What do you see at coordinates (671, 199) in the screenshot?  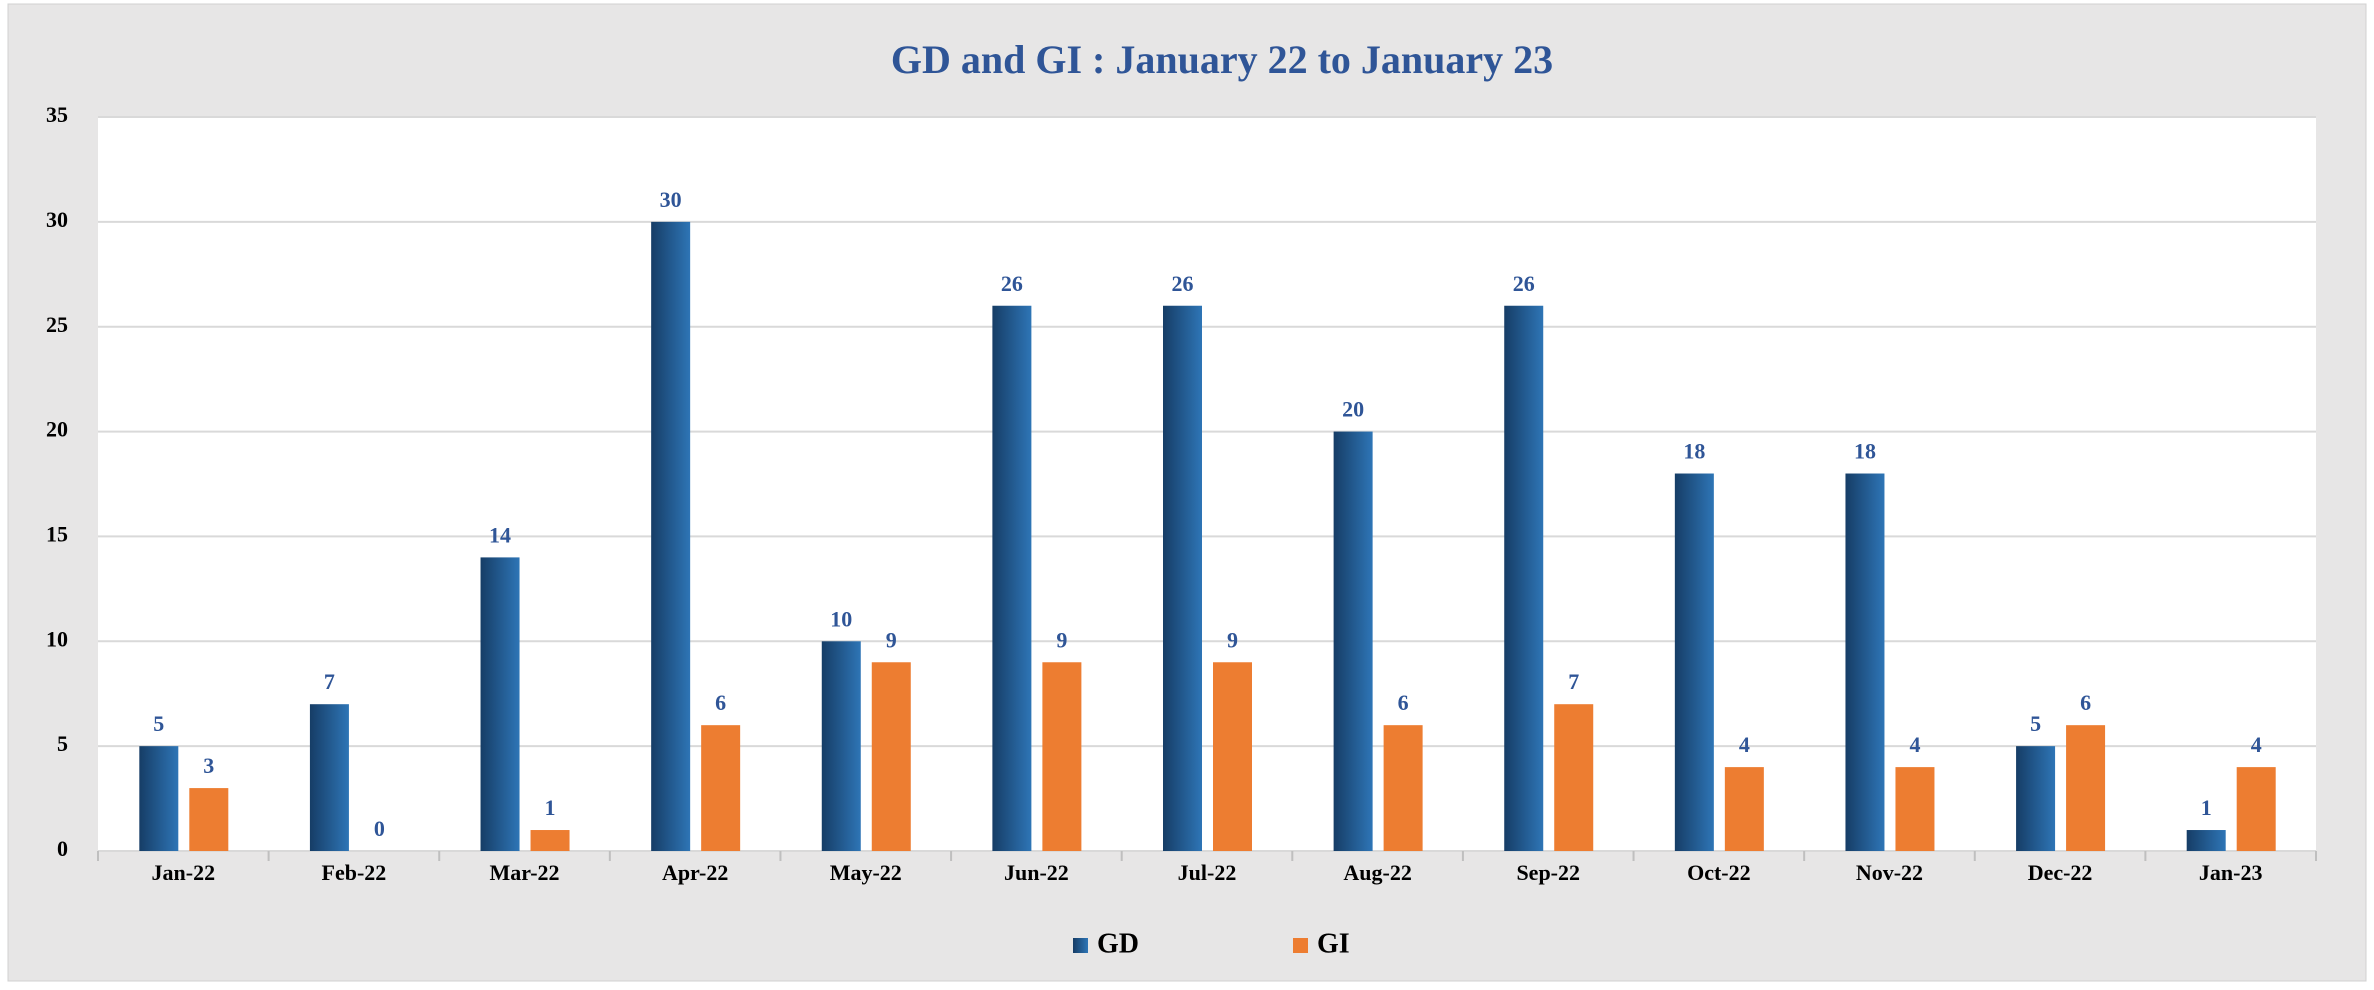 I see `value-label: 30` at bounding box center [671, 199].